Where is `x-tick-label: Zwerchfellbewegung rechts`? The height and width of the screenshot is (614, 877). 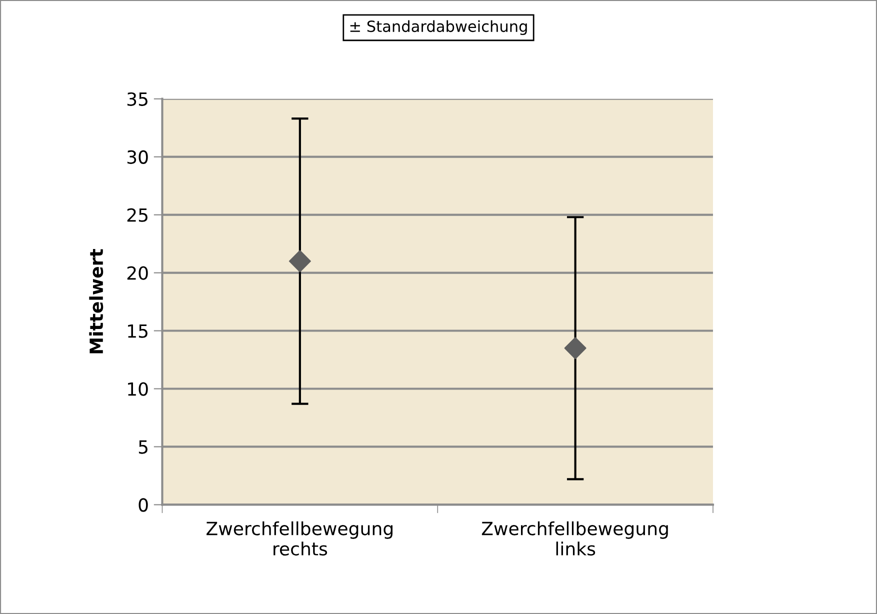 x-tick-label: Zwerchfellbewegung rechts is located at coordinates (299, 538).